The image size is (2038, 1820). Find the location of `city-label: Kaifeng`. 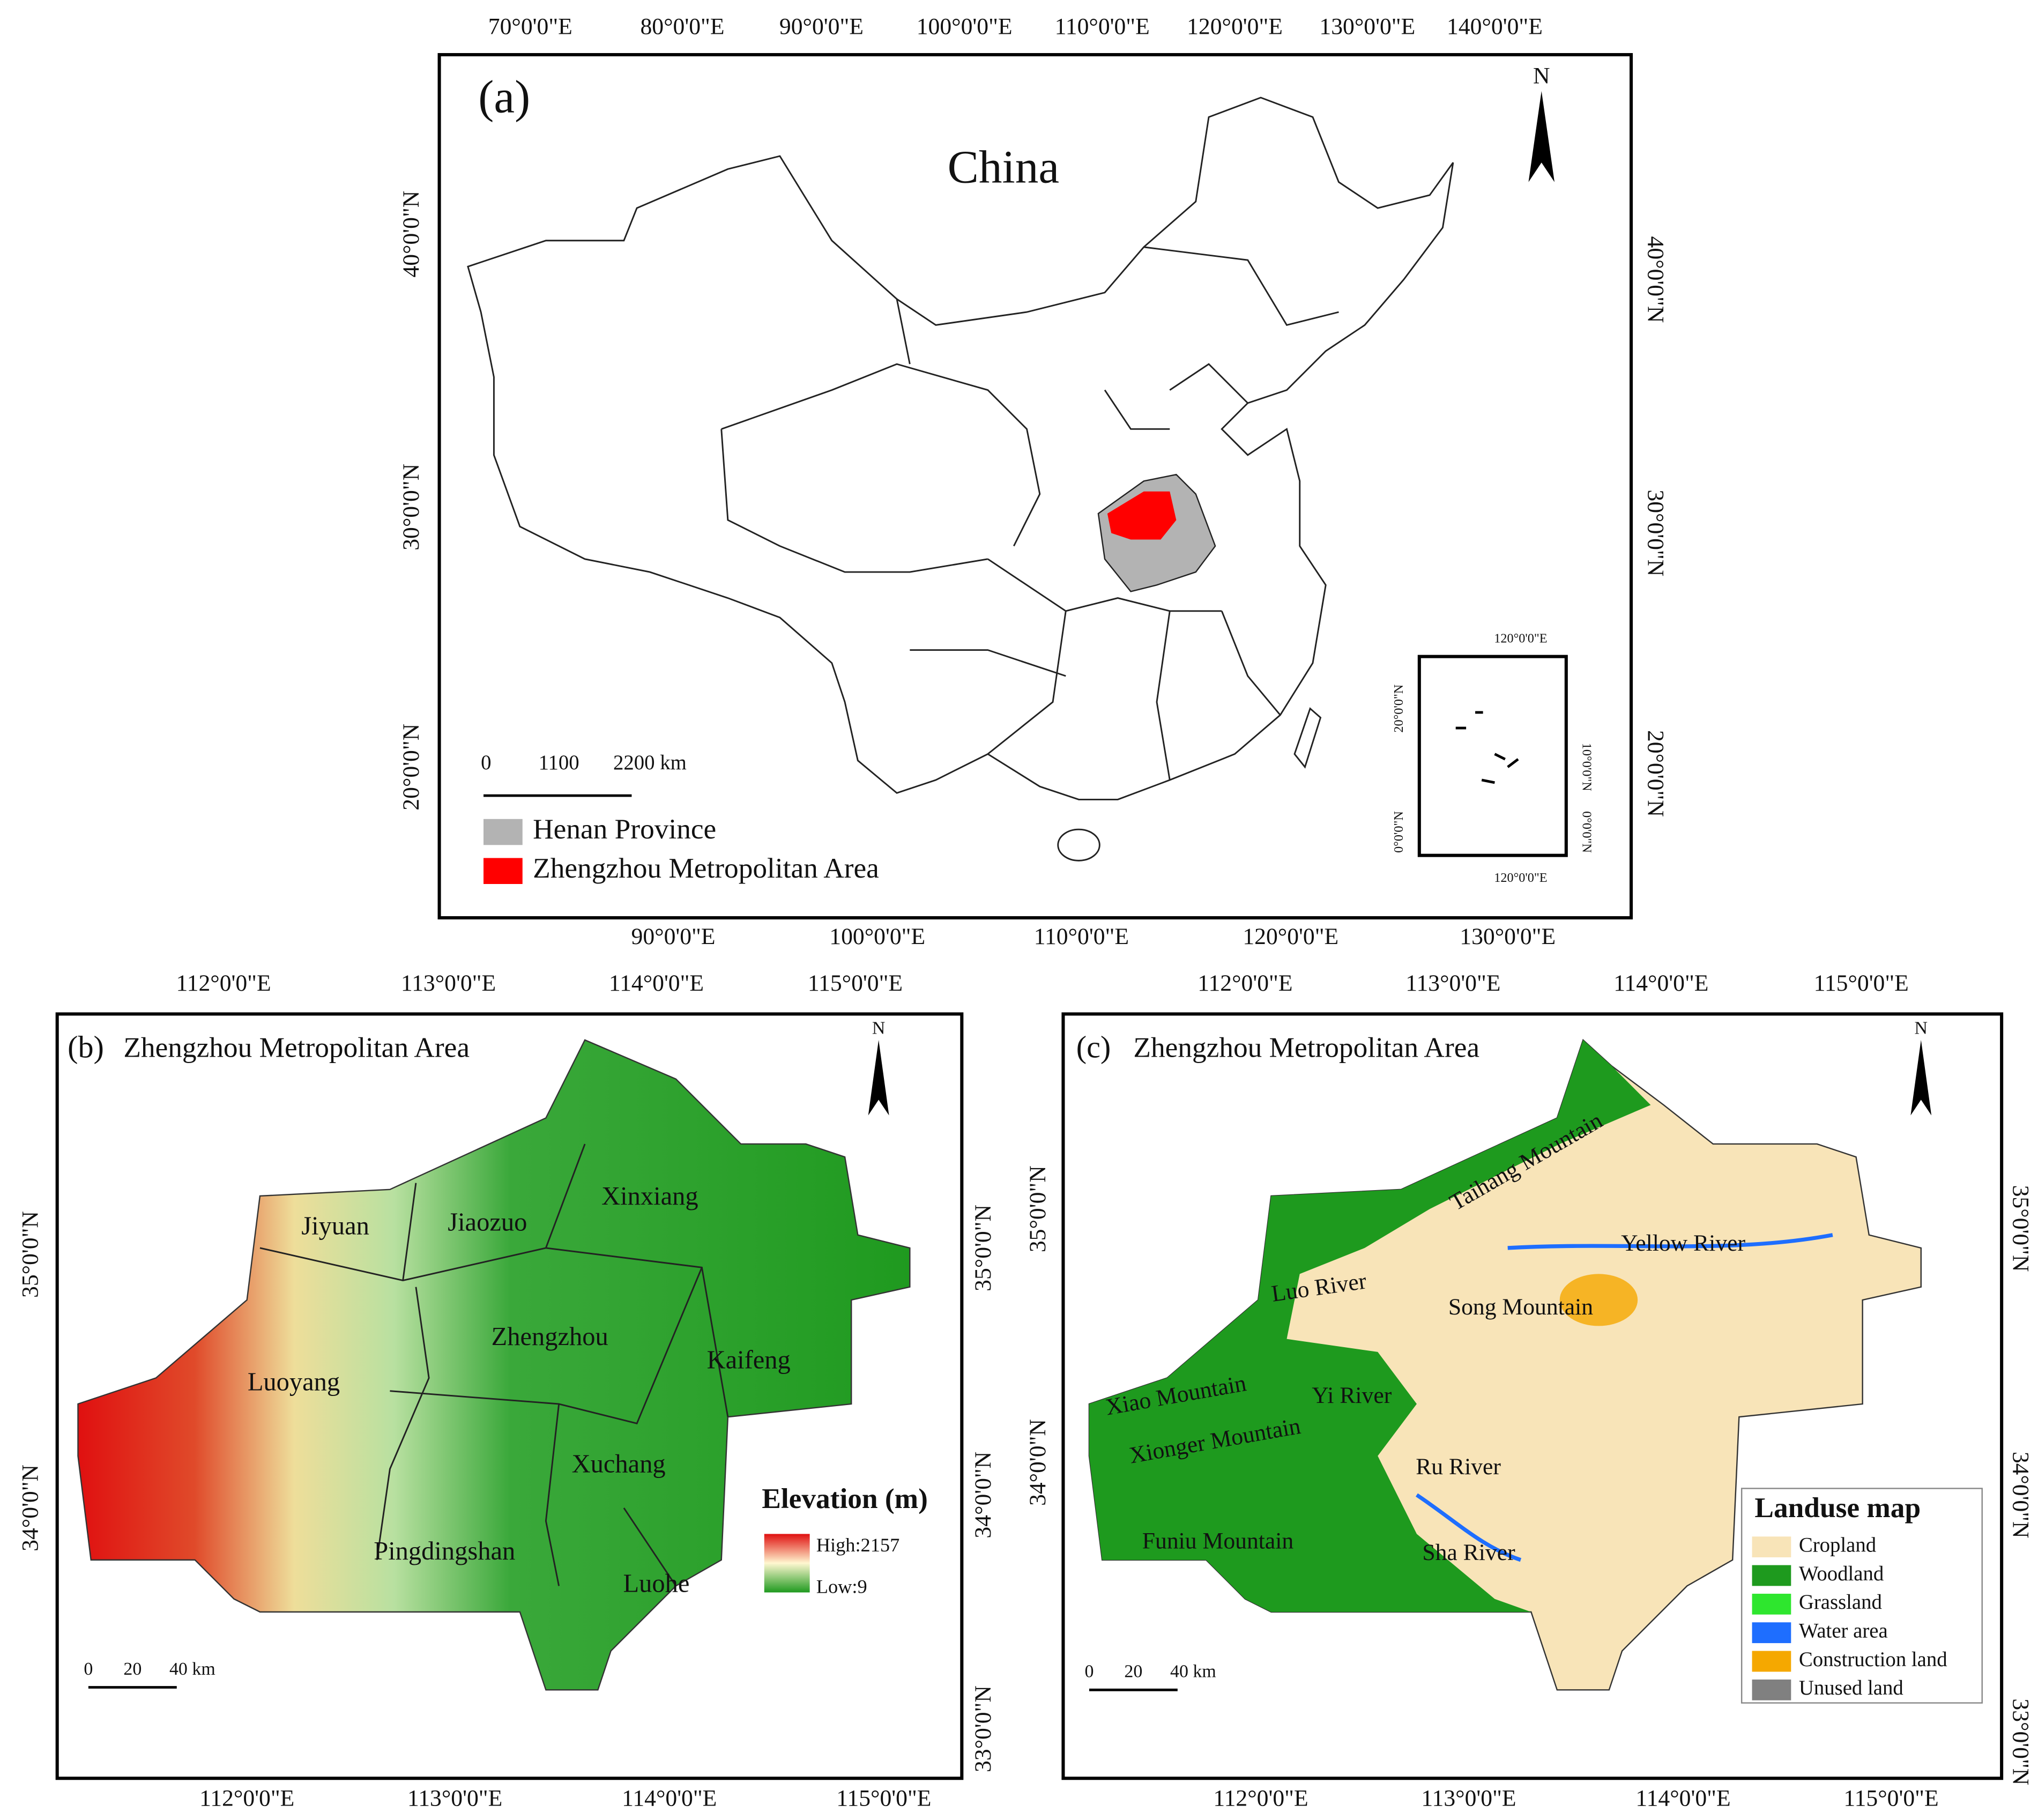

city-label: Kaifeng is located at coordinates (749, 1360).